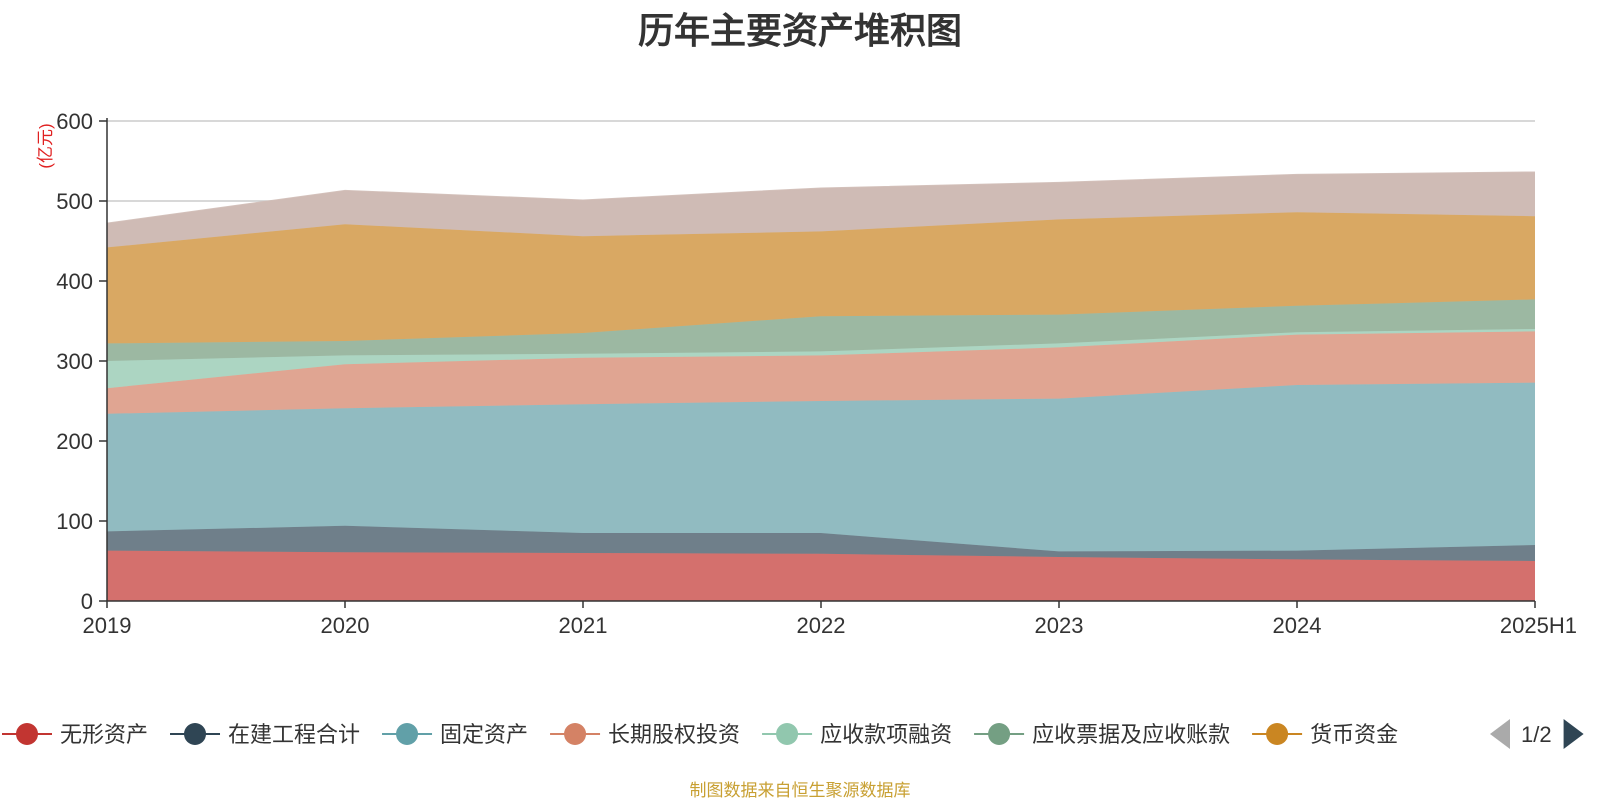 Image resolution: width=1600 pixels, height=801 pixels. I want to click on chart-title: 历年主要资产堆积图, so click(799, 30).